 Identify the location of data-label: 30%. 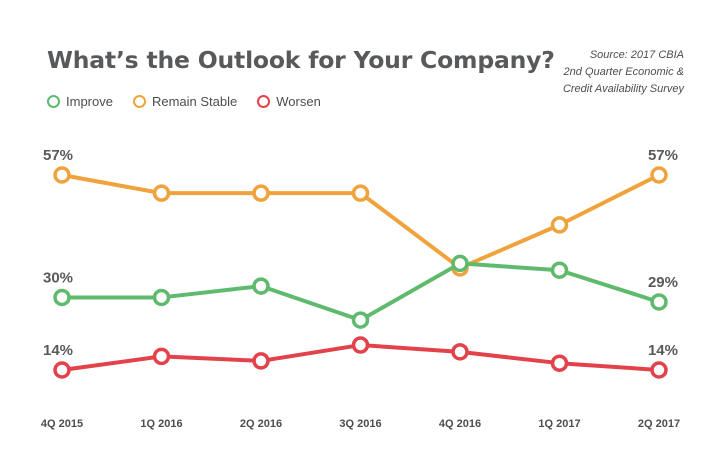
(58, 277).